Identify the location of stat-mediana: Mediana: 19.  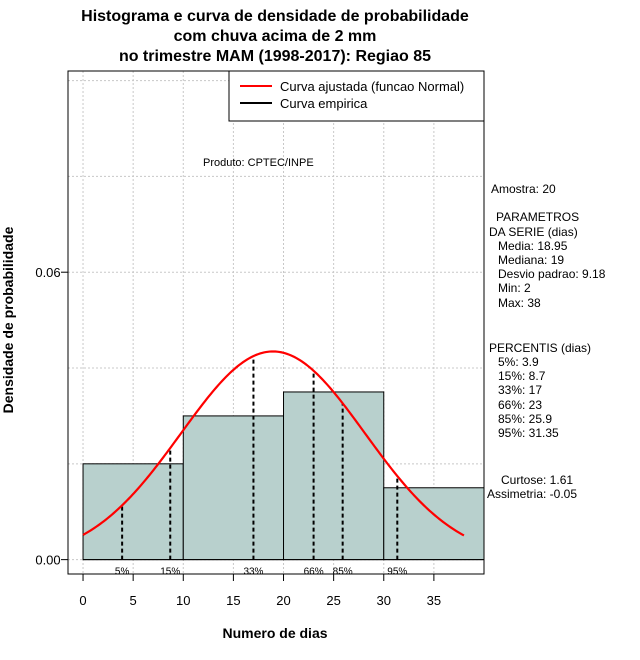
(531, 260).